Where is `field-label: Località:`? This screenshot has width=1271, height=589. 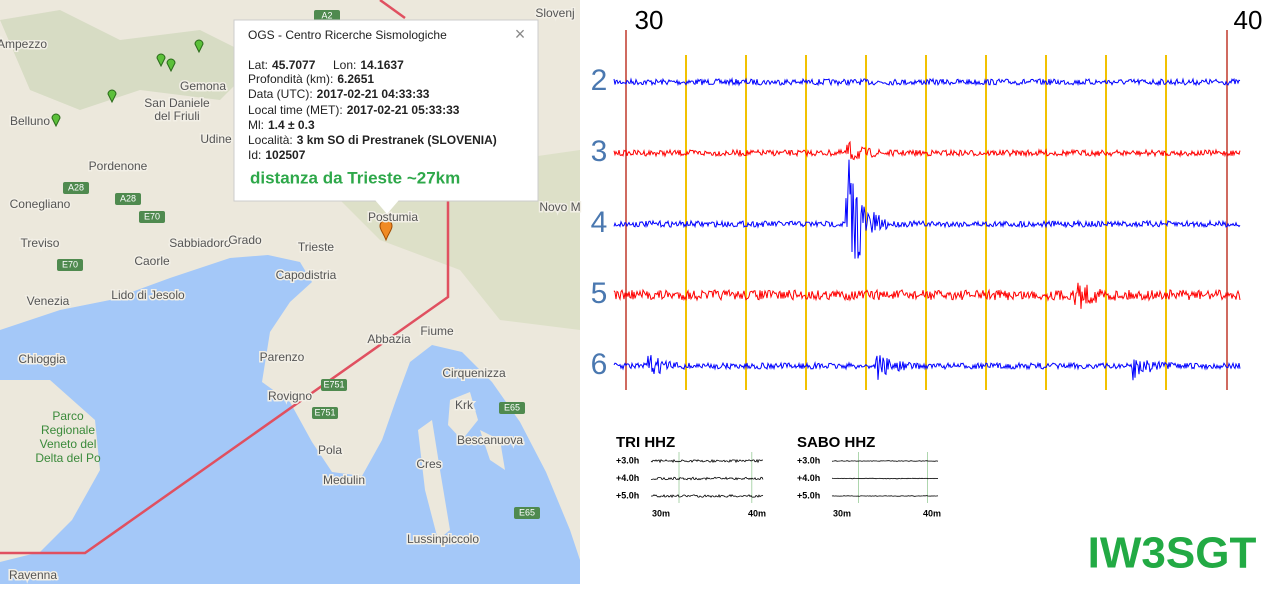 field-label: Località: is located at coordinates (270, 140).